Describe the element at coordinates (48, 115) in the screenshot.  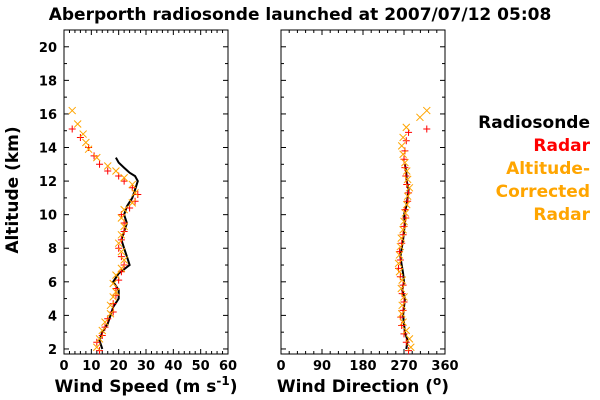
I see `y-tick-label: 16` at that location.